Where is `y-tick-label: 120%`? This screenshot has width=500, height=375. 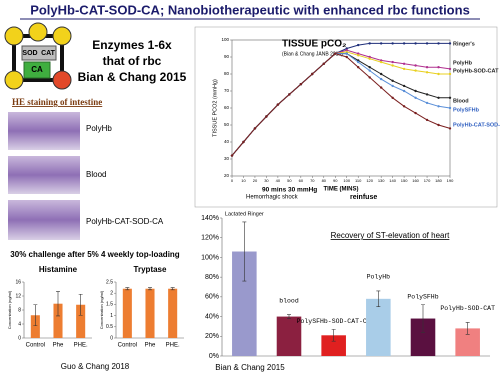 y-tick-label: 120% is located at coordinates (210, 238).